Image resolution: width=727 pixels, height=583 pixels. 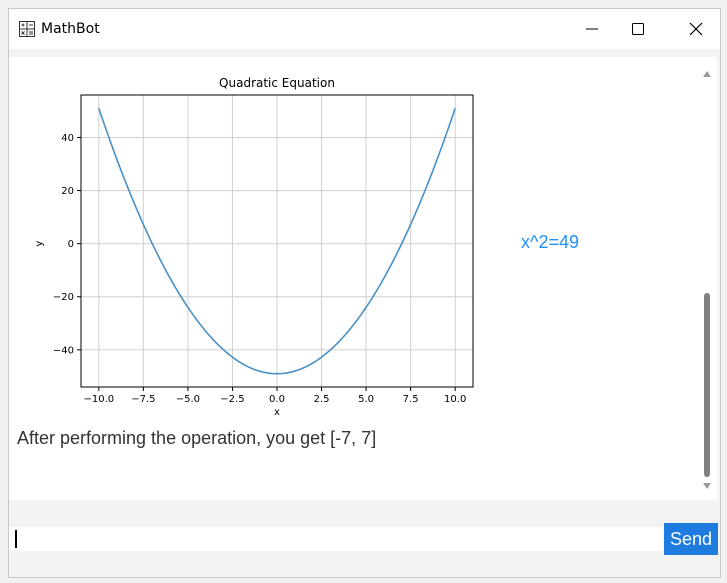 What do you see at coordinates (71, 244) in the screenshot?
I see `y-tick-label: 0` at bounding box center [71, 244].